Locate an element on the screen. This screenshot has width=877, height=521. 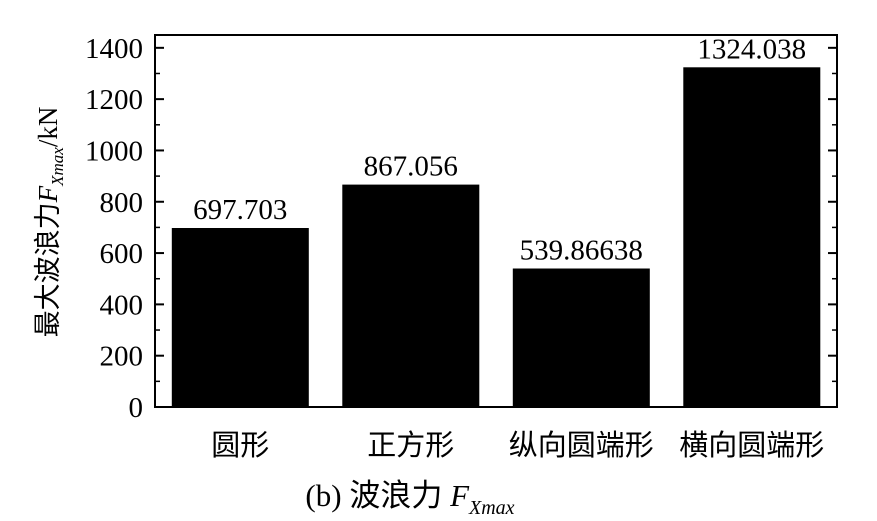
x-tick-label-1: 正方形 is located at coordinates (410, 445).